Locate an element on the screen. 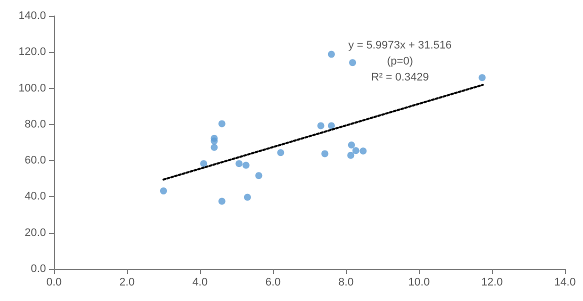 The image size is (583, 301). y-tick-label: 140.0 is located at coordinates (32, 16).